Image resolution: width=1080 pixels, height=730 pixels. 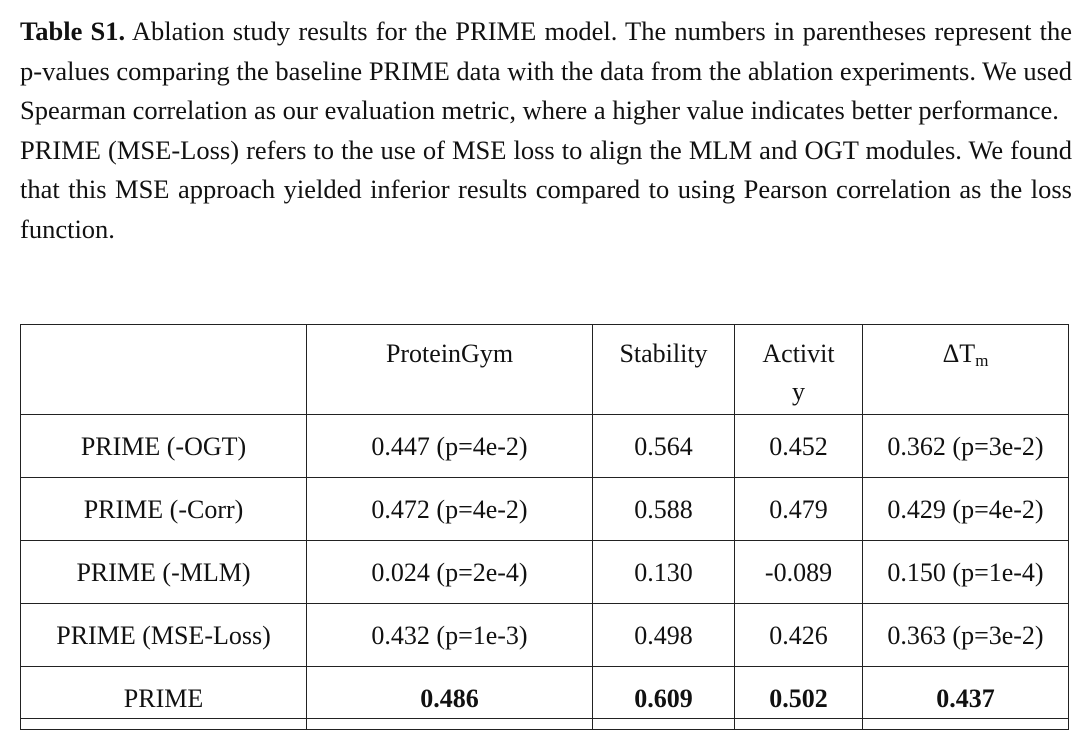 What do you see at coordinates (798, 572) in the screenshot?
I see `cell-activity: -0.089` at bounding box center [798, 572].